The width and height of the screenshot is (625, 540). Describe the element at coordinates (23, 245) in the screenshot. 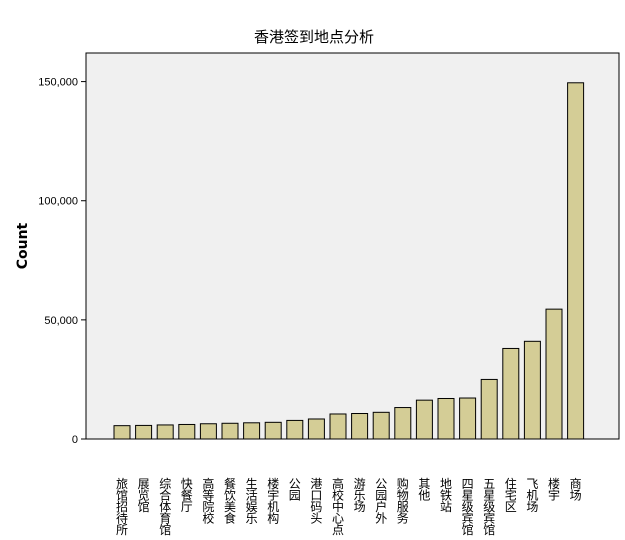

I see `y-axis-label: Count` at that location.